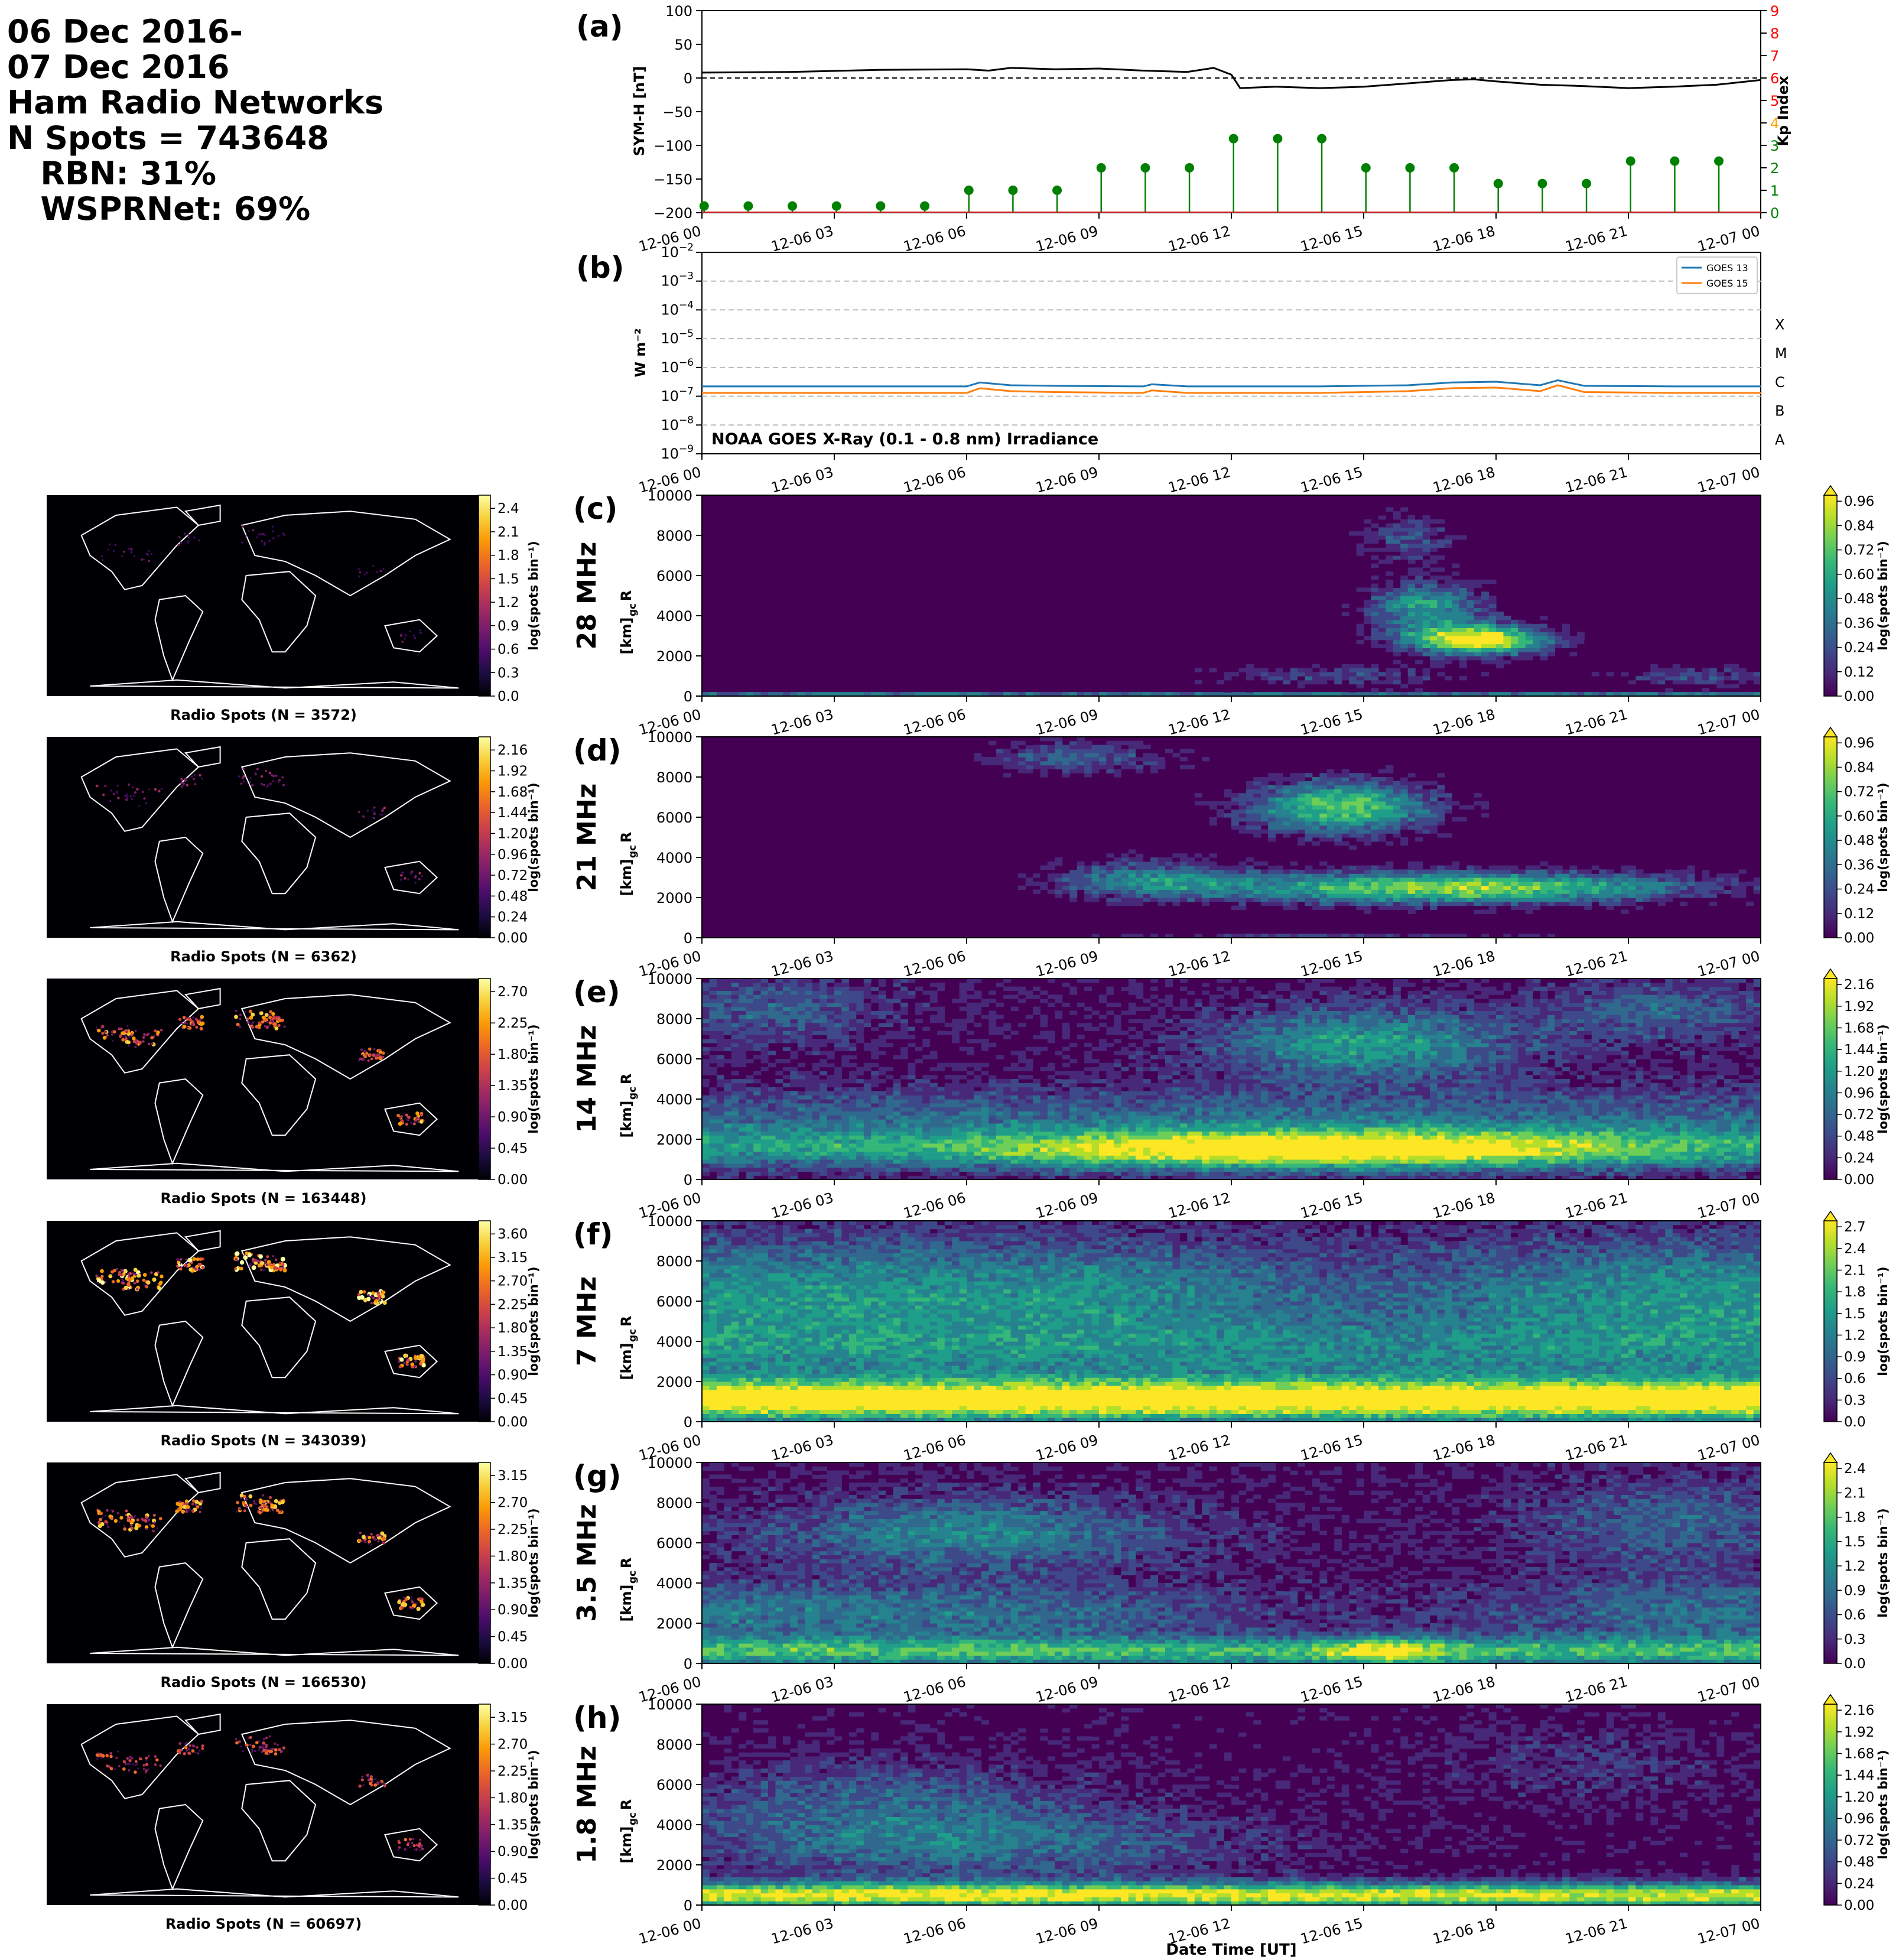  What do you see at coordinates (508, 673) in the screenshot?
I see `map-colorbar-tick-label: 0.3` at bounding box center [508, 673].